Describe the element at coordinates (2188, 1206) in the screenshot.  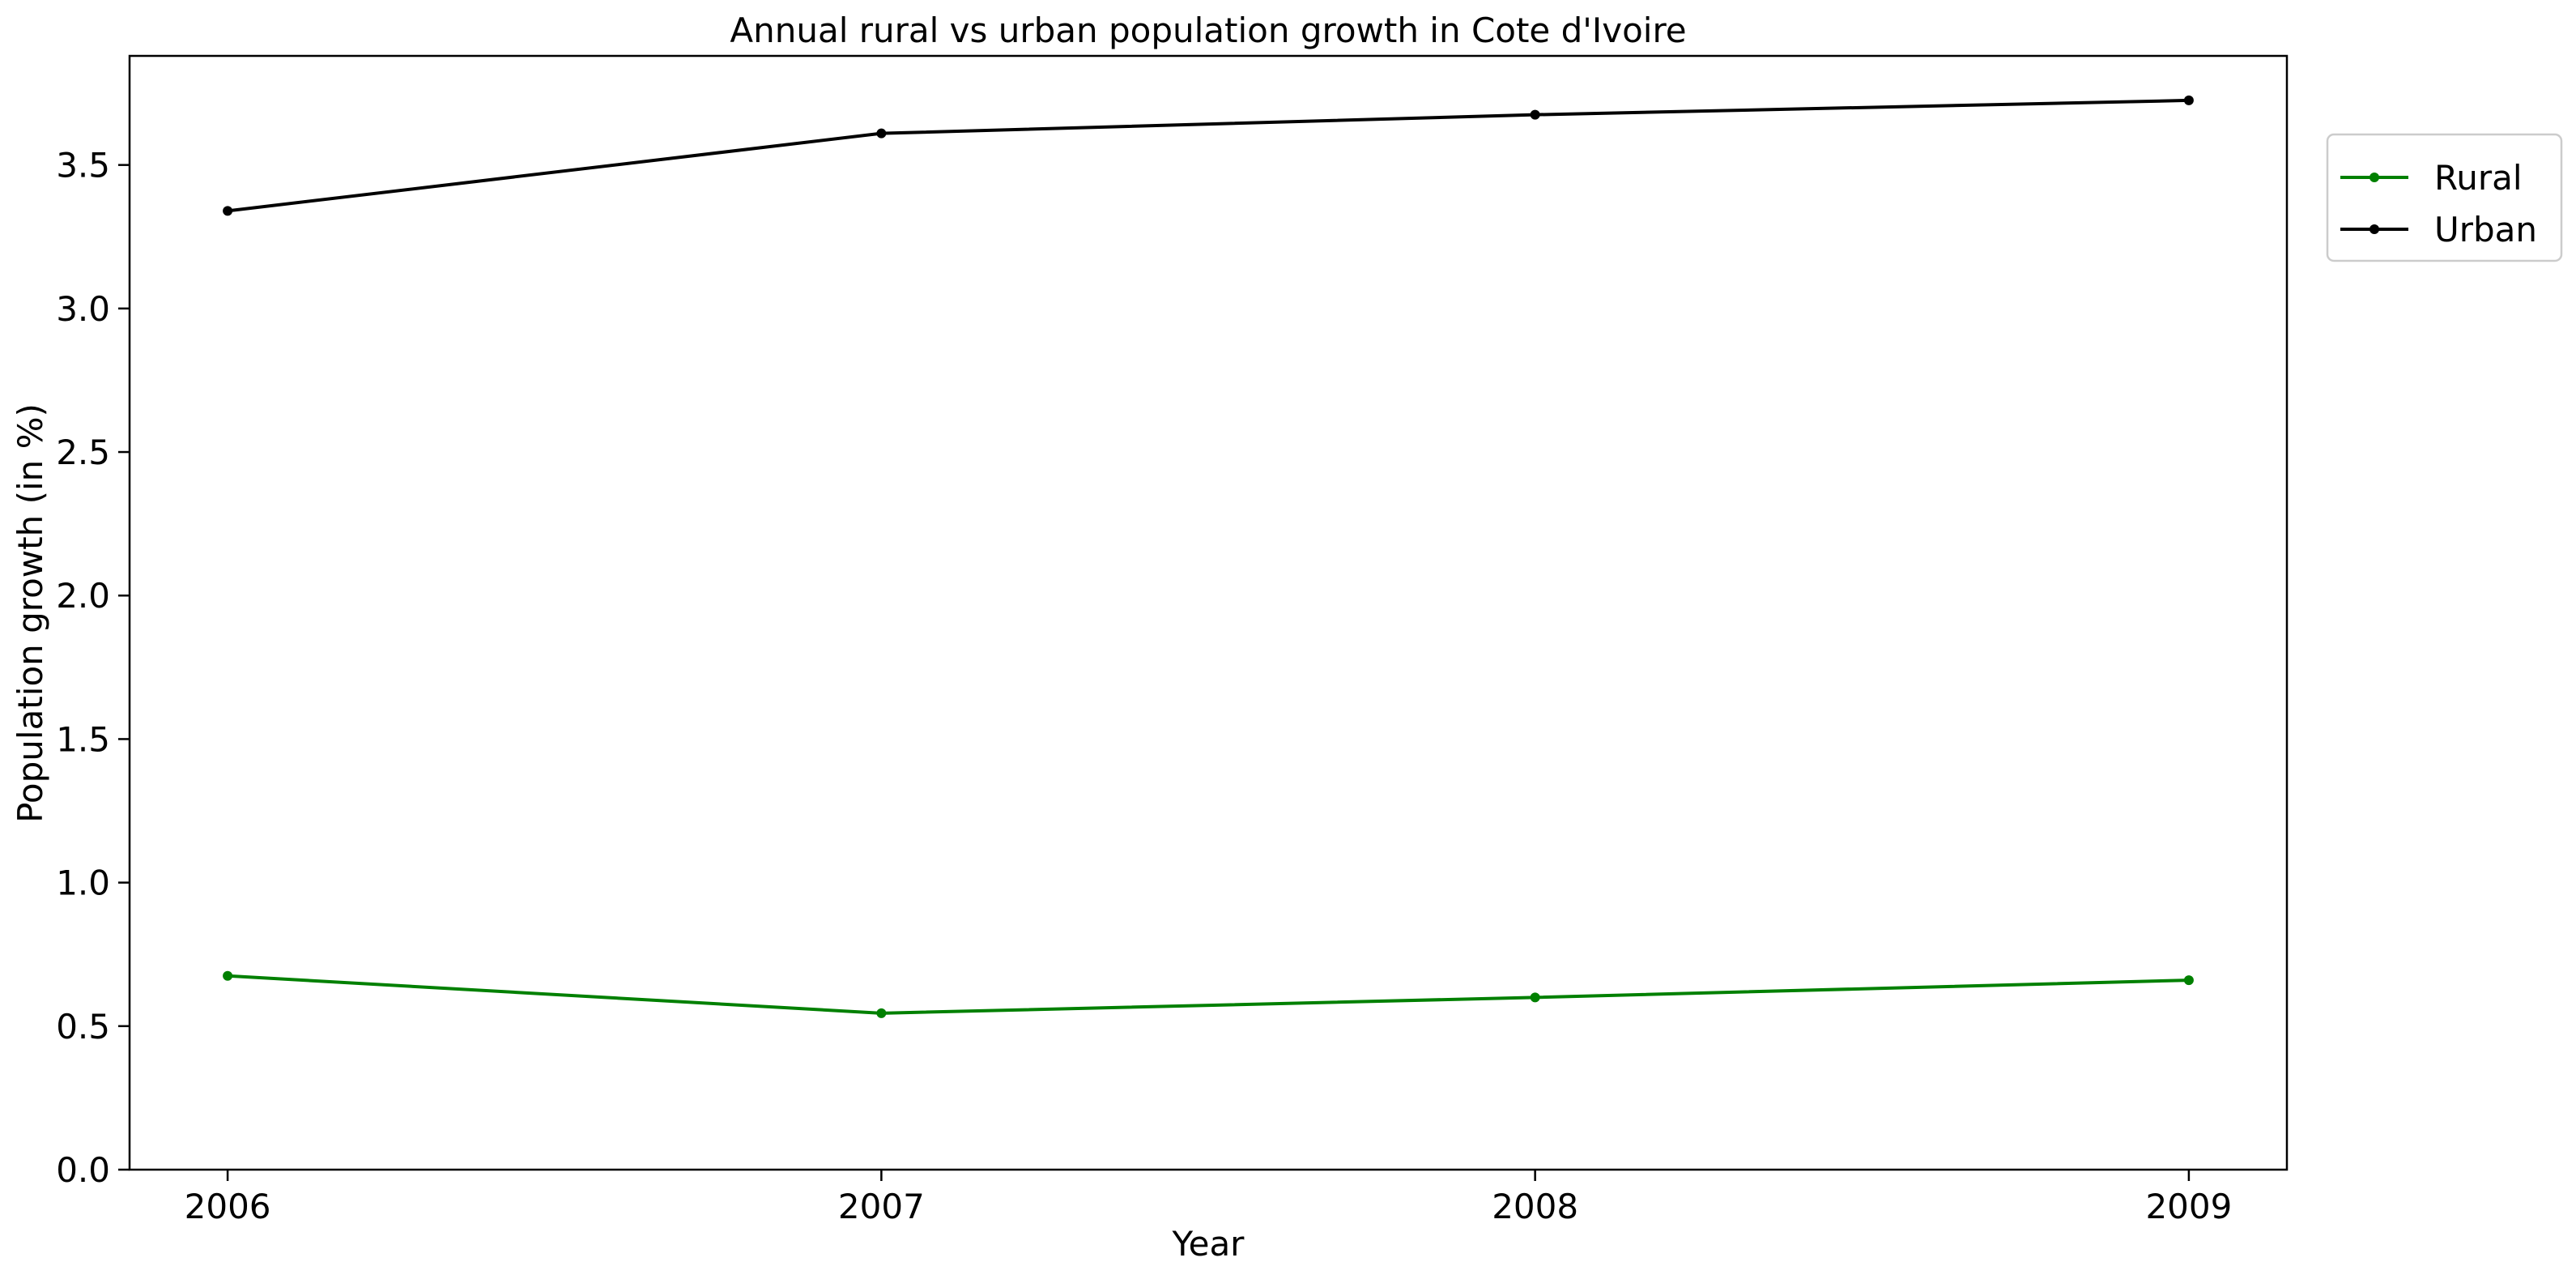
I see `x-tick-label: 2009` at that location.